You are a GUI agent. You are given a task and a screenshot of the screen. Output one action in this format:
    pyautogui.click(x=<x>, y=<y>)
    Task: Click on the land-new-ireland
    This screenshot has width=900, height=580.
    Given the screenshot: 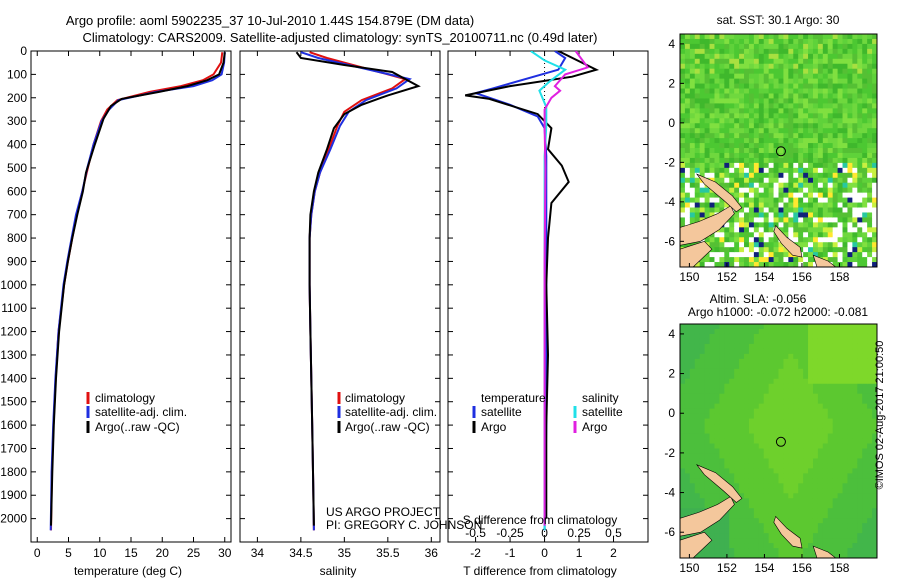 What is the action you would take?
    pyautogui.click(x=719, y=483)
    